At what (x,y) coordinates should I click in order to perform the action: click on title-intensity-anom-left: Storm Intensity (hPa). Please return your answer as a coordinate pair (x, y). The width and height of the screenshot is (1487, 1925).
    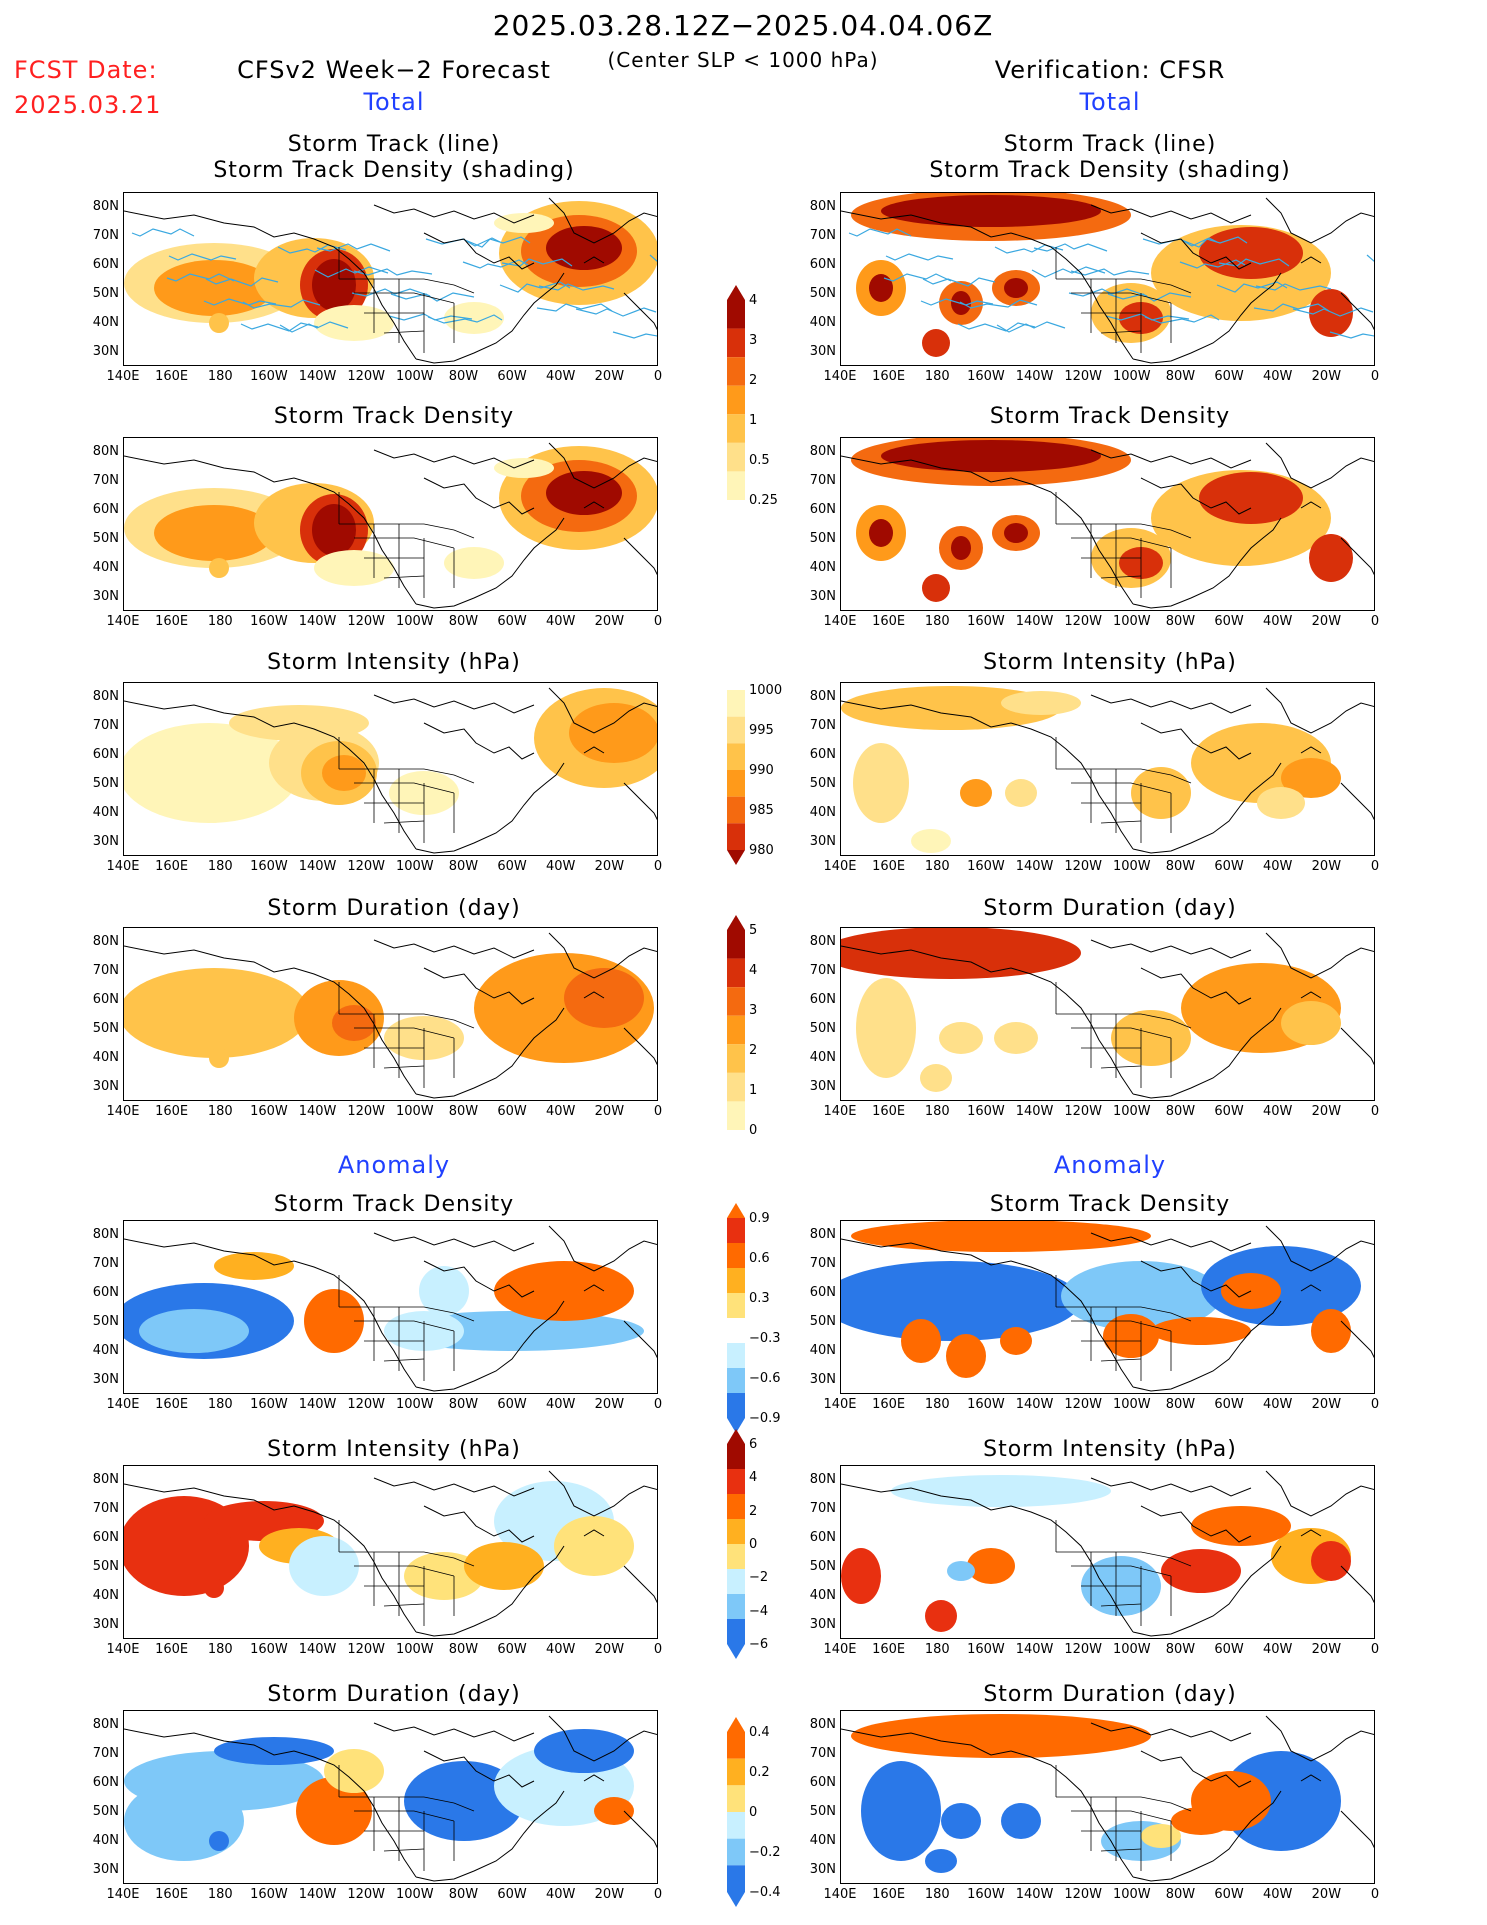
    Looking at the image, I should click on (394, 1449).